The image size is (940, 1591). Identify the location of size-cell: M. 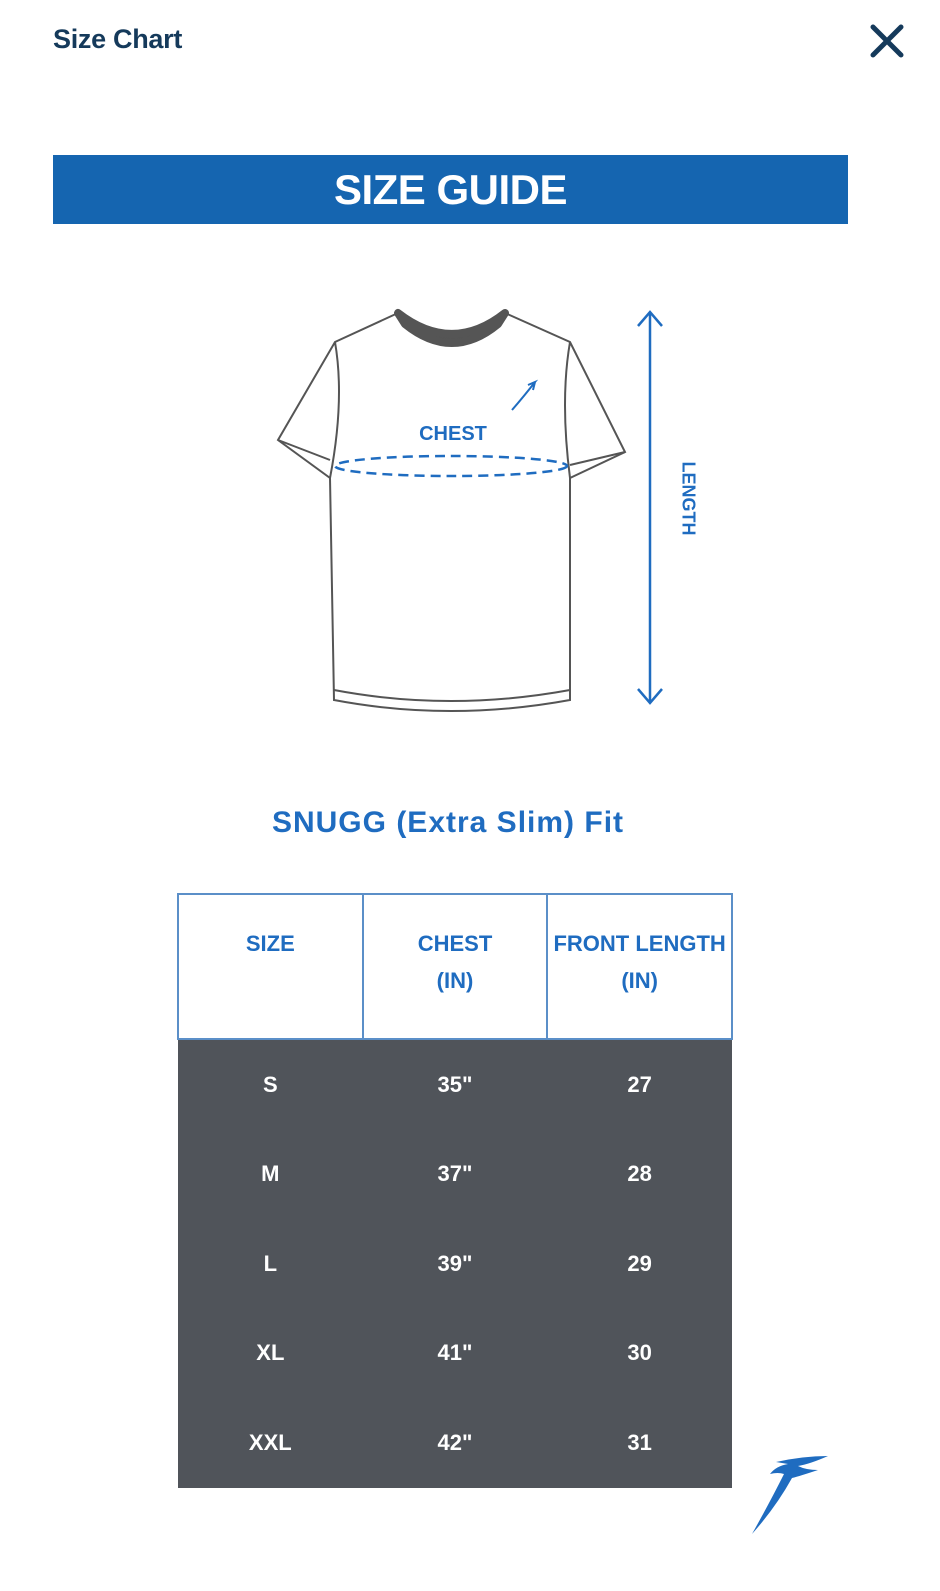
(270, 1174).